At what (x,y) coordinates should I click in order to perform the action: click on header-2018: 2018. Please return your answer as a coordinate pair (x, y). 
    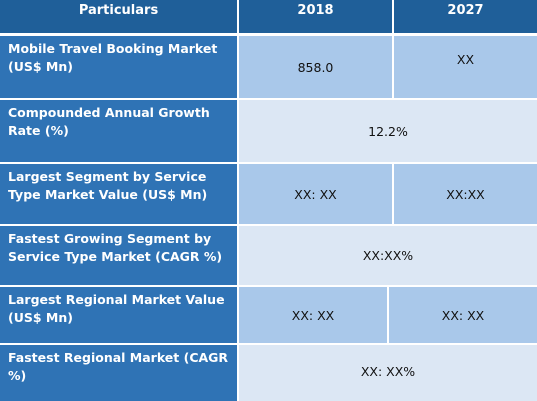
    Looking at the image, I should click on (315, 16).